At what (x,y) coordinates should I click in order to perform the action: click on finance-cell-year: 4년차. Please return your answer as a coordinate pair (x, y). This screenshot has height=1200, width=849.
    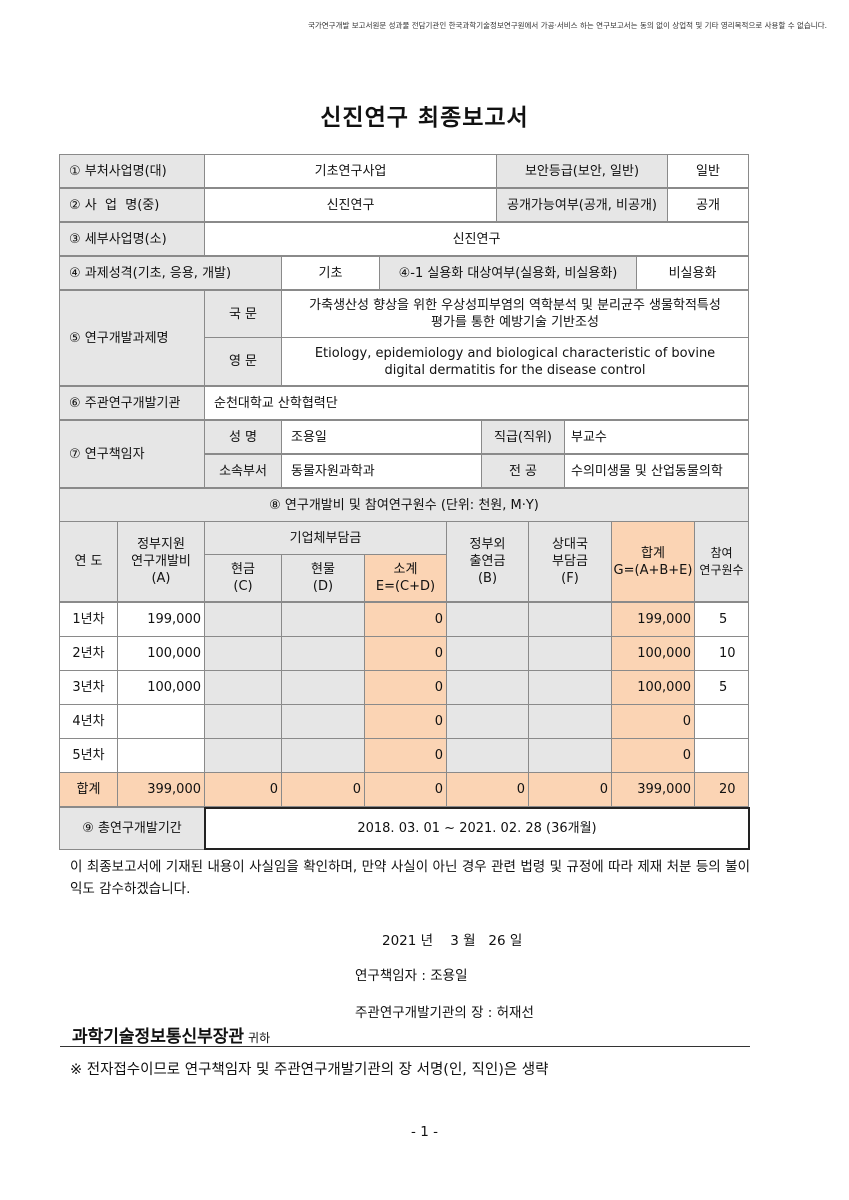
    Looking at the image, I should click on (88, 721).